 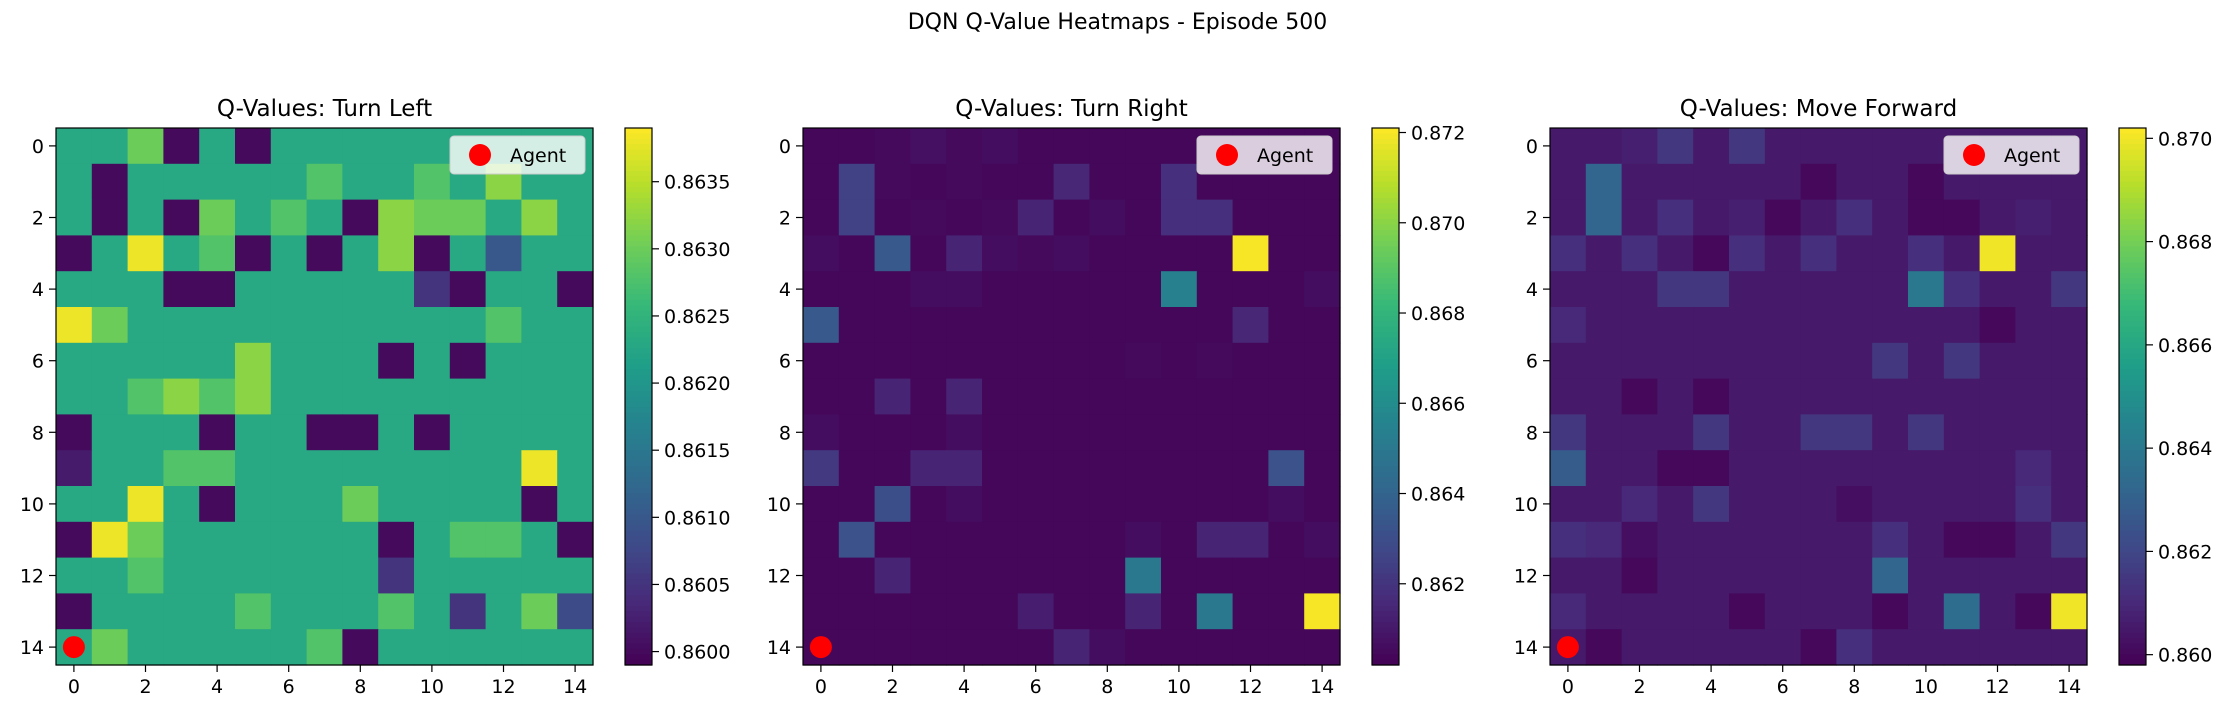 What do you see at coordinates (1818, 109) in the screenshot?
I see `axes-title: Q-Values: Move Forward` at bounding box center [1818, 109].